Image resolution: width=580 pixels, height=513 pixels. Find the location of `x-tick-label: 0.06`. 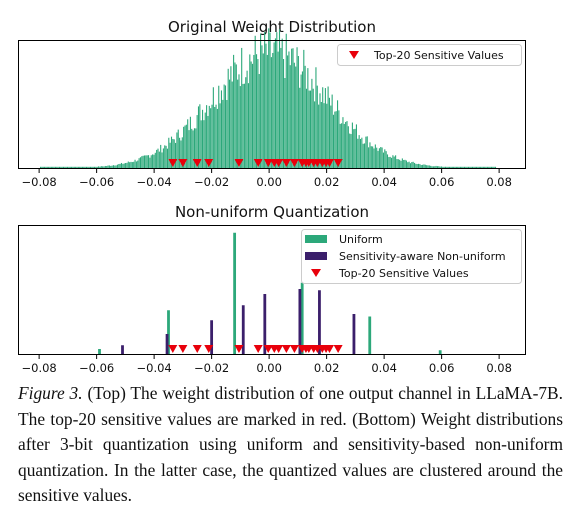

x-tick-label: 0.06 is located at coordinates (442, 182).